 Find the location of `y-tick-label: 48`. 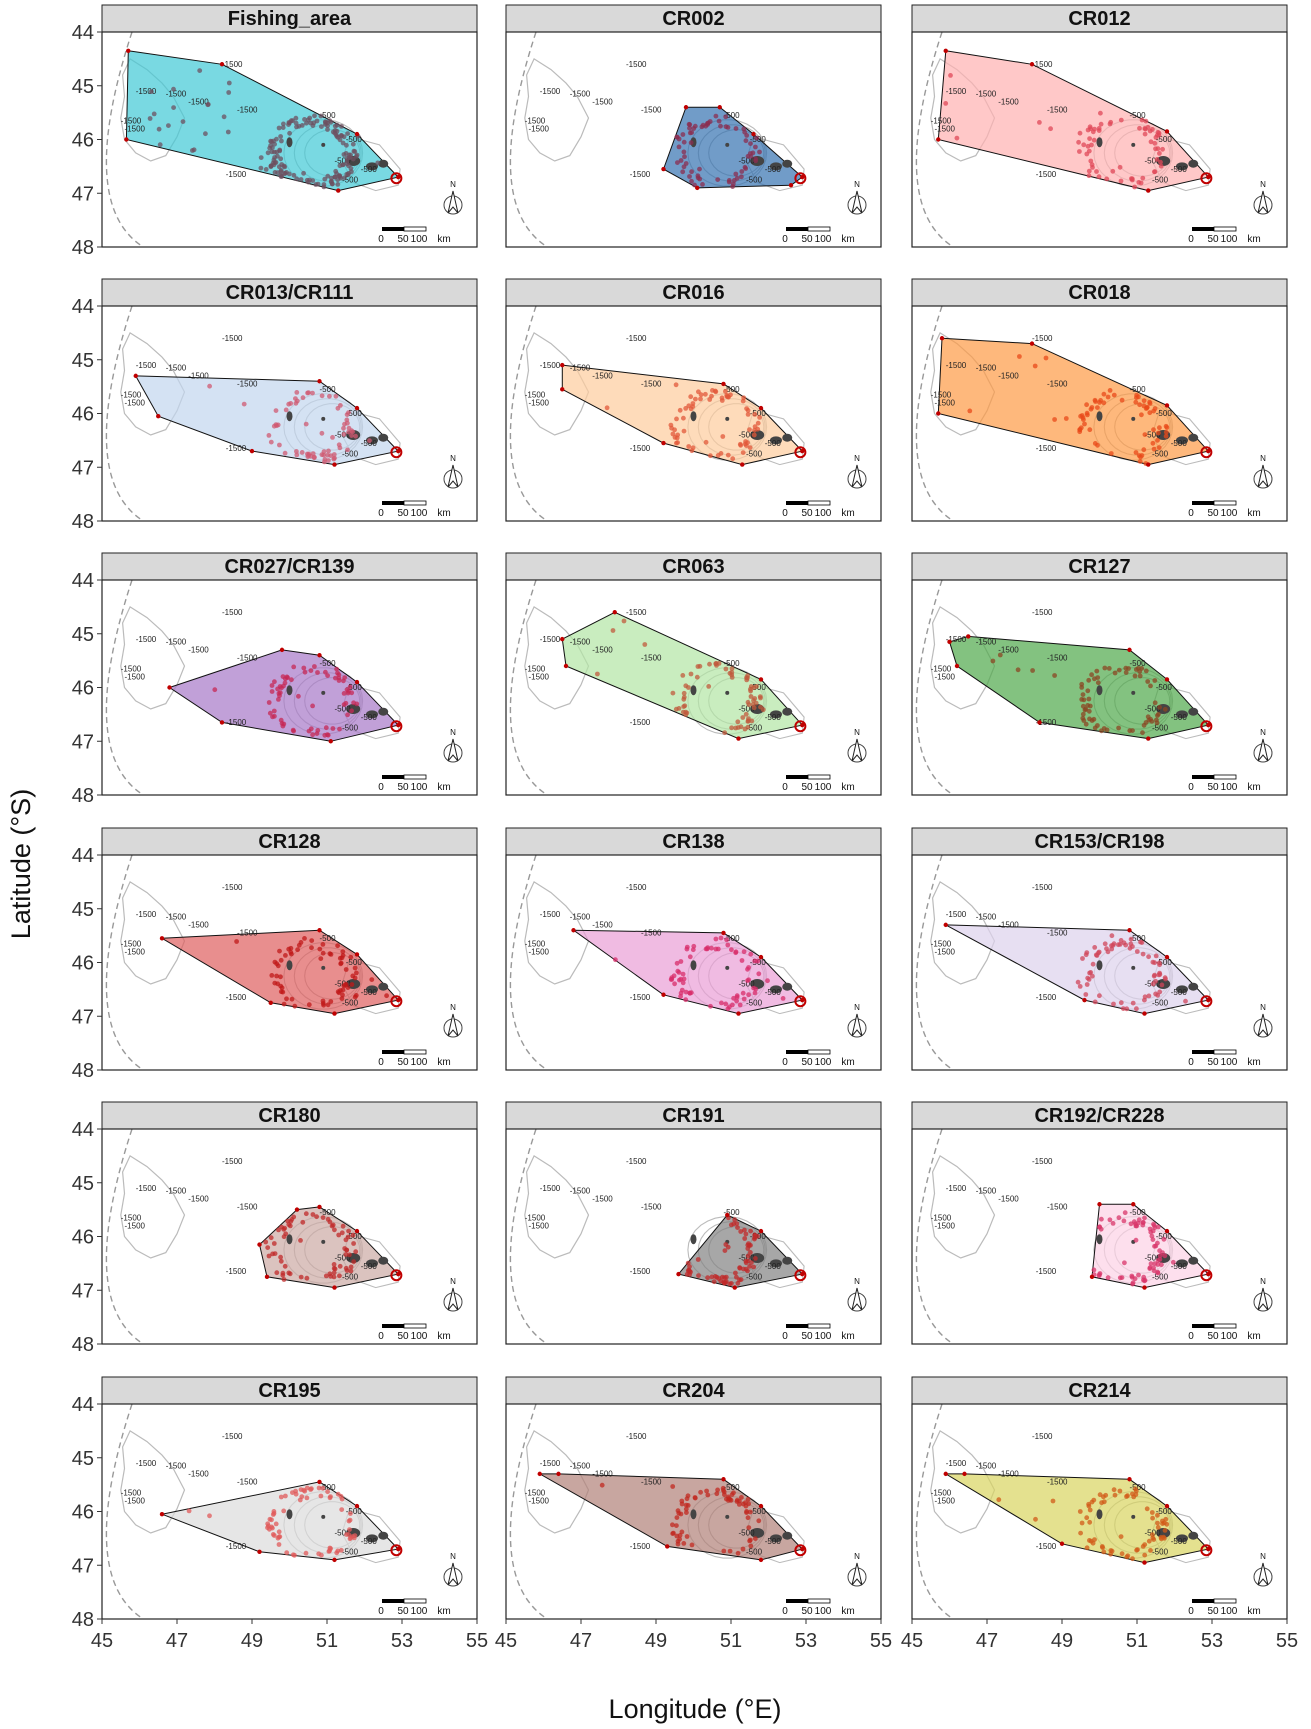

y-tick-label: 48 is located at coordinates (83, 1071).